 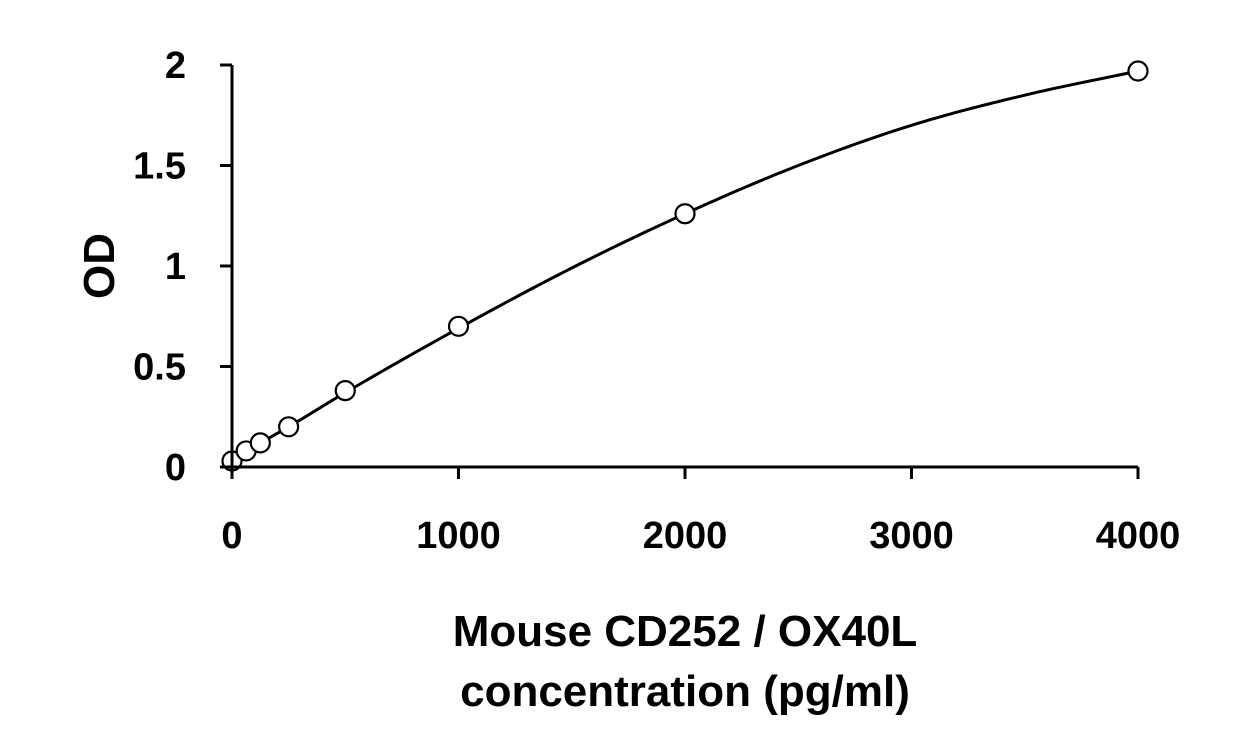 What do you see at coordinates (99, 266) in the screenshot?
I see `y-axis-title: OD` at bounding box center [99, 266].